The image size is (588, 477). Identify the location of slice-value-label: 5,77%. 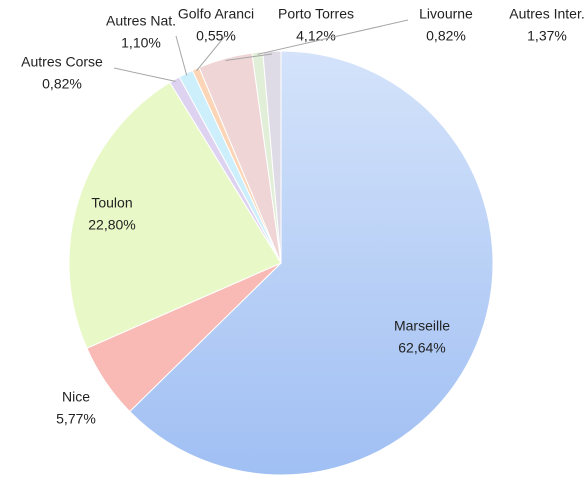
(76, 419).